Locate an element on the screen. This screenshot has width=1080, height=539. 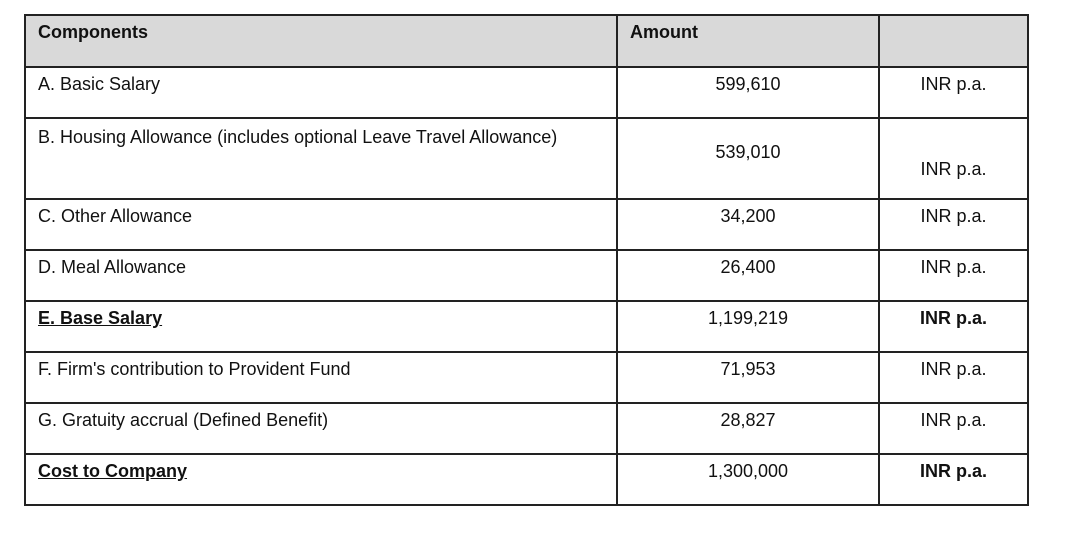
amount-cell: 26,400 is located at coordinates (748, 275).